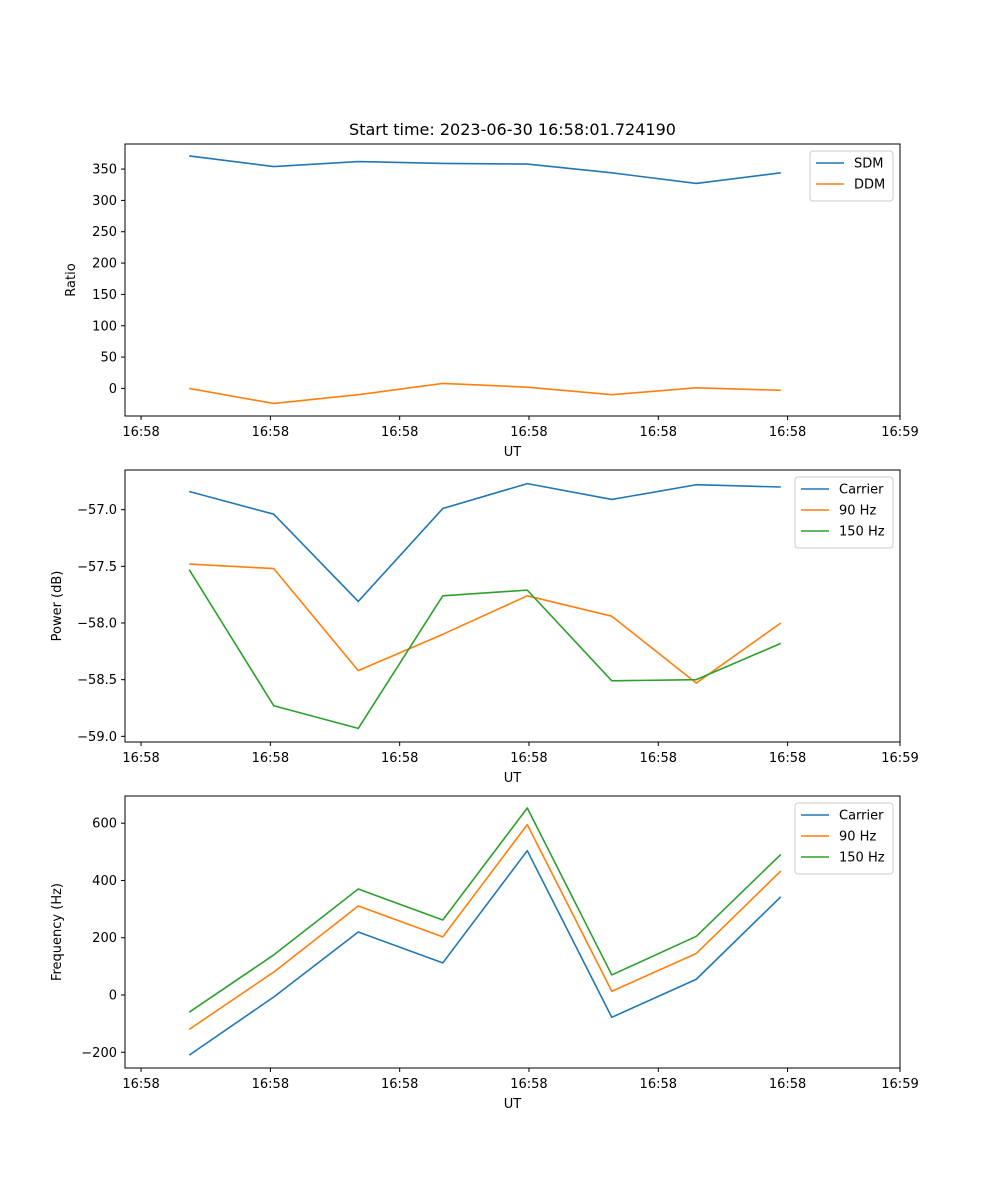  I want to click on y-tick-label: 400, so click(104, 881).